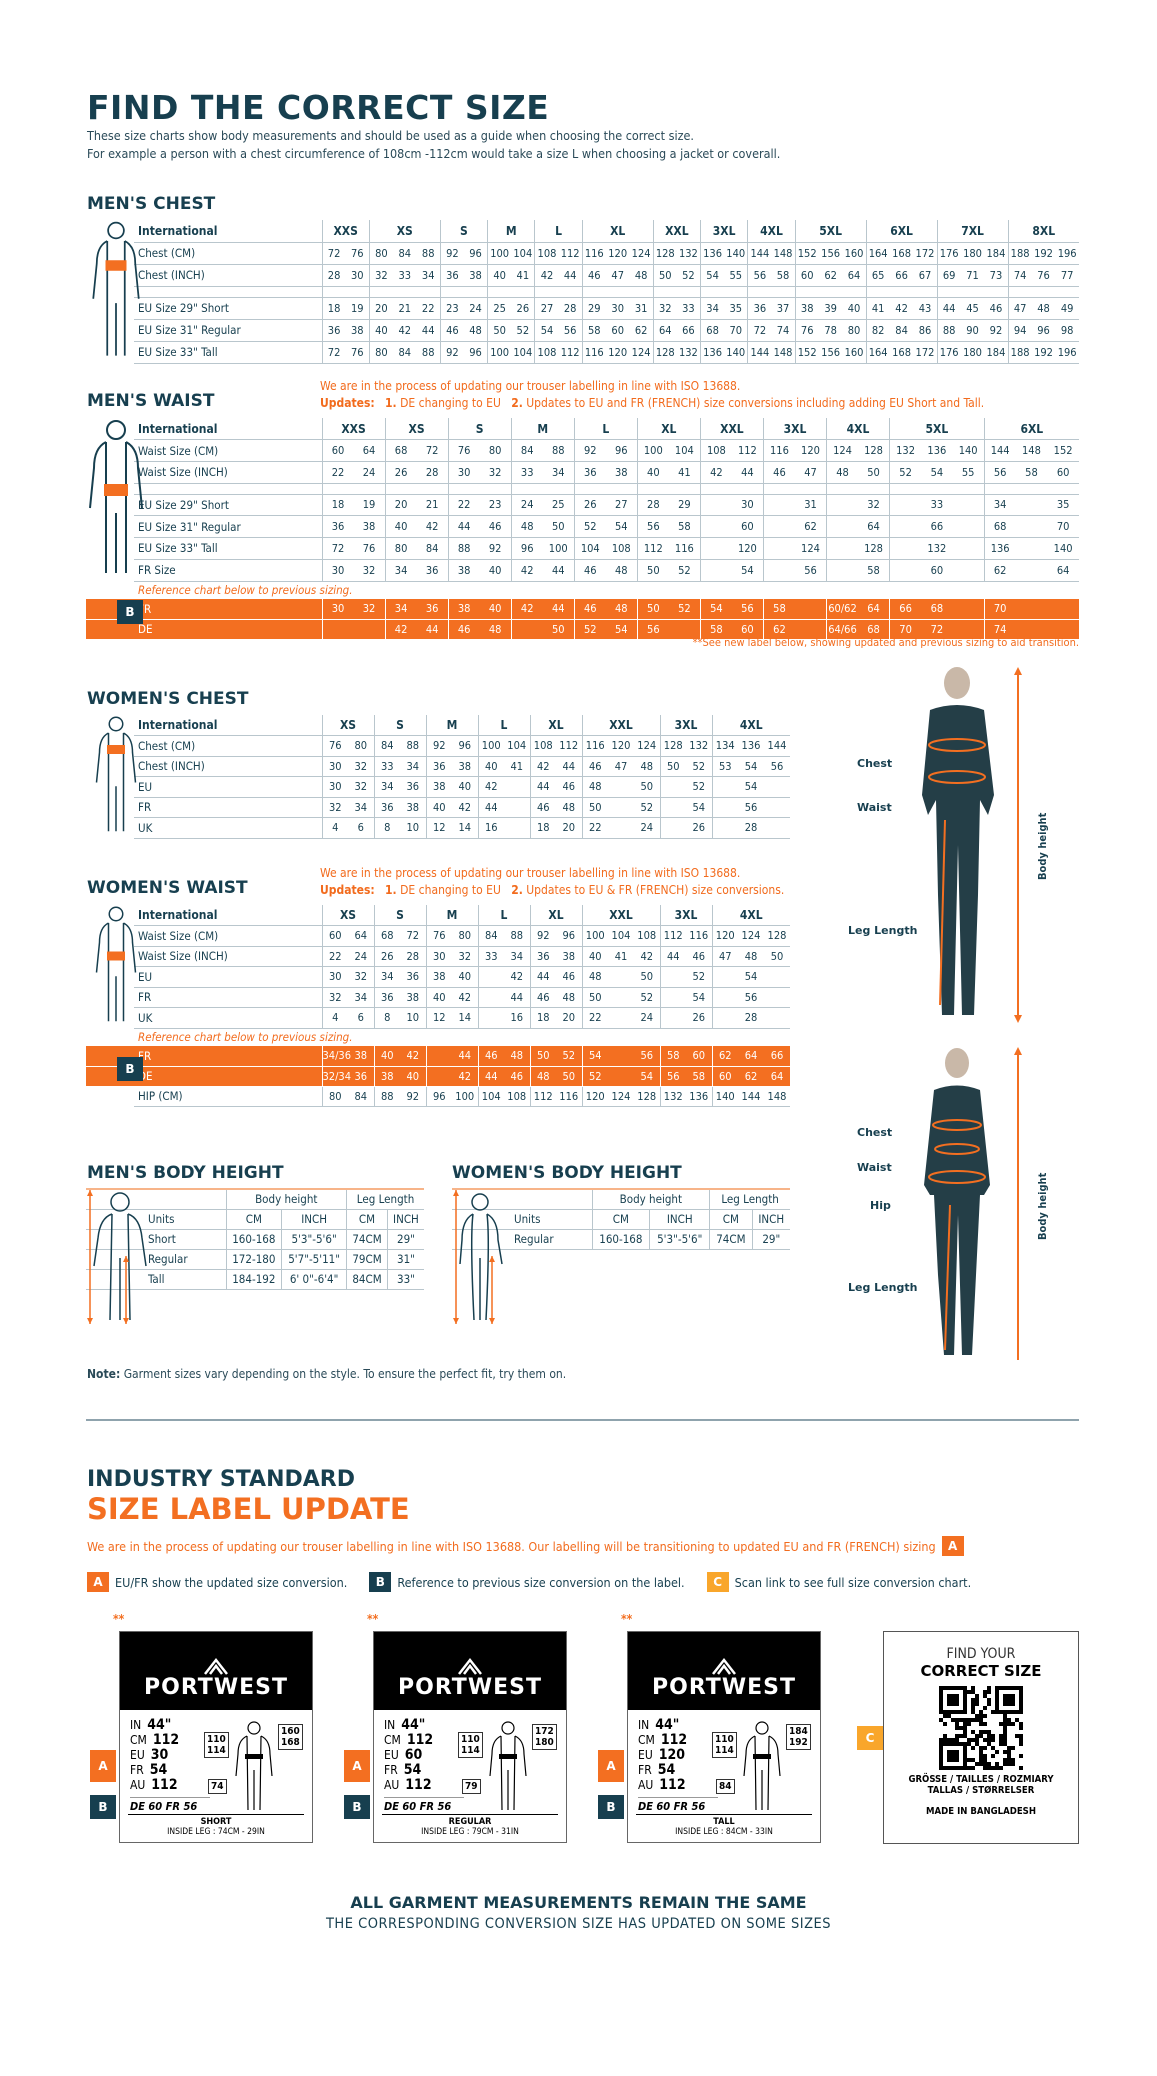 The width and height of the screenshot is (1157, 2076). I want to click on table-cell: 32/34, so click(336, 1076).